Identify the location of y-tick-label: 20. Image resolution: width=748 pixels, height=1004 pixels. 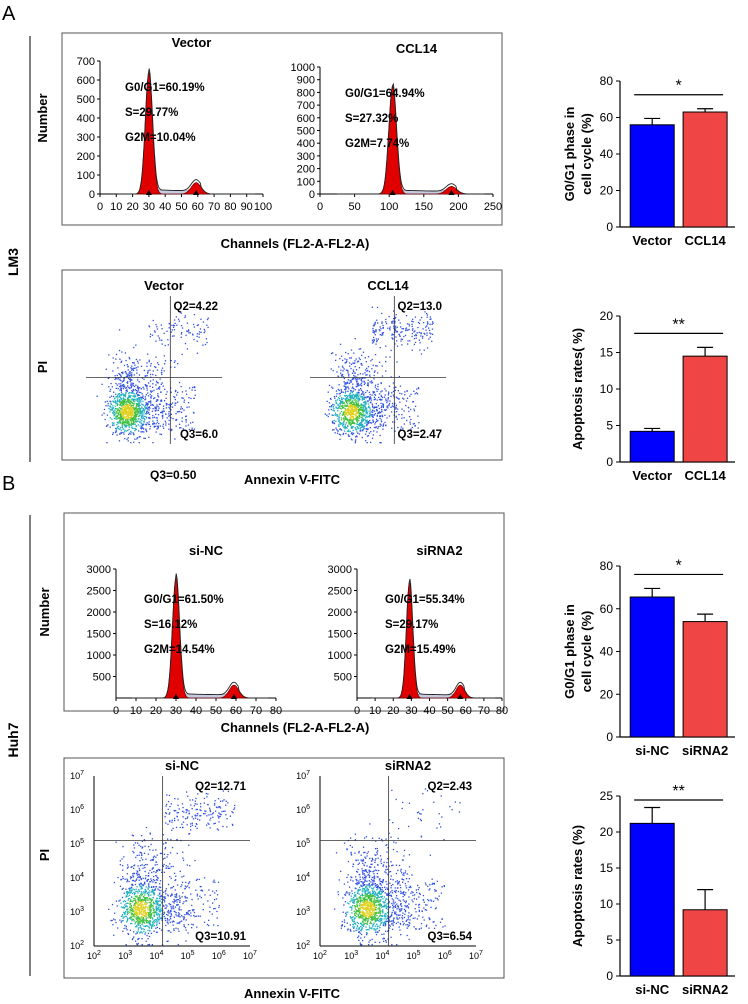
(607, 316).